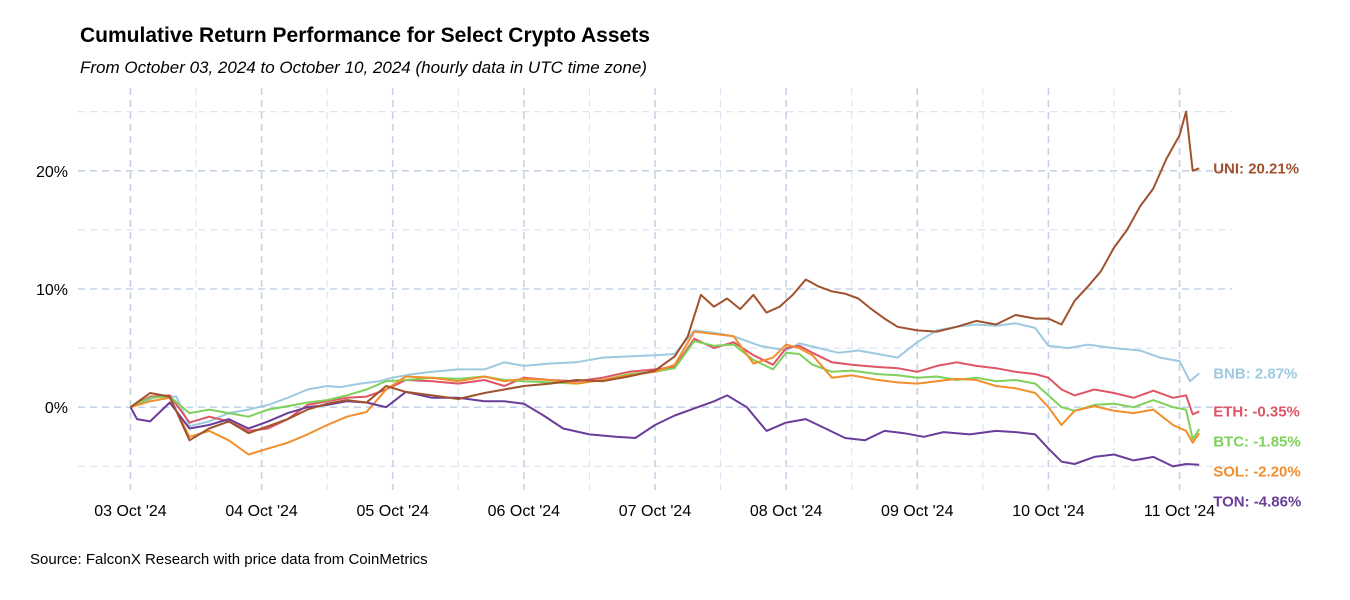  What do you see at coordinates (524, 511) in the screenshot?
I see `x-tick-label: 06 Oct '24` at bounding box center [524, 511].